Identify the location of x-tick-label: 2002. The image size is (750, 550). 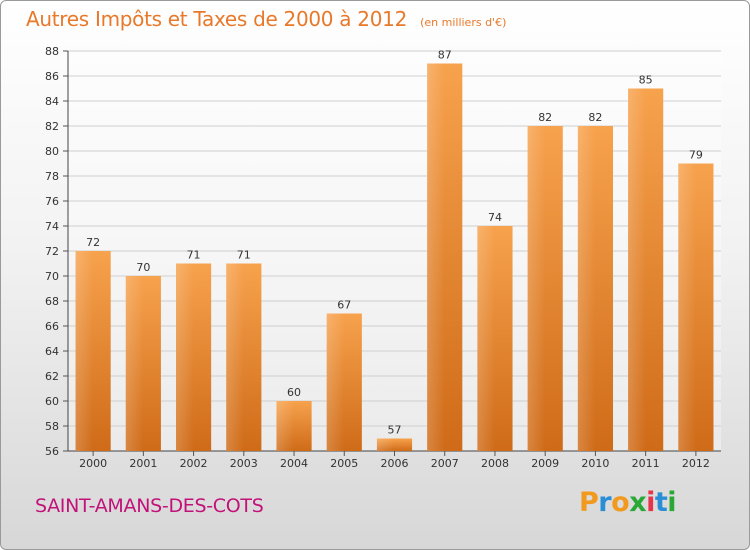
(194, 463).